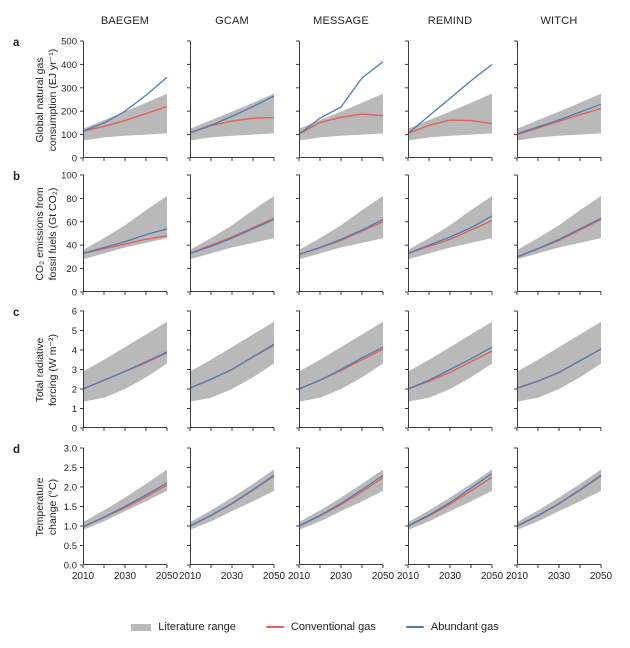 This screenshot has height=648, width=630. I want to click on legend-label-conventional-gas: Conventional gas, so click(333, 627).